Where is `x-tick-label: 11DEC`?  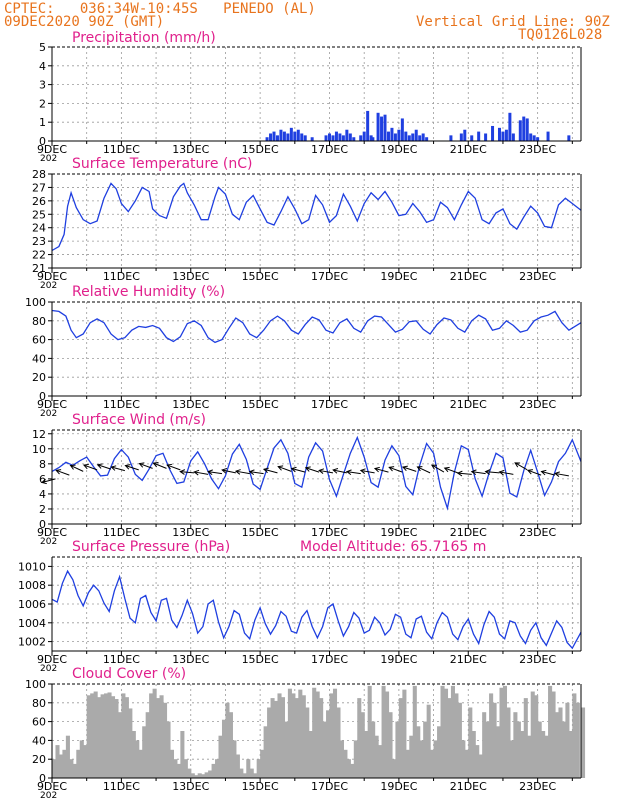
x-tick-label: 11DEC is located at coordinates (121, 786).